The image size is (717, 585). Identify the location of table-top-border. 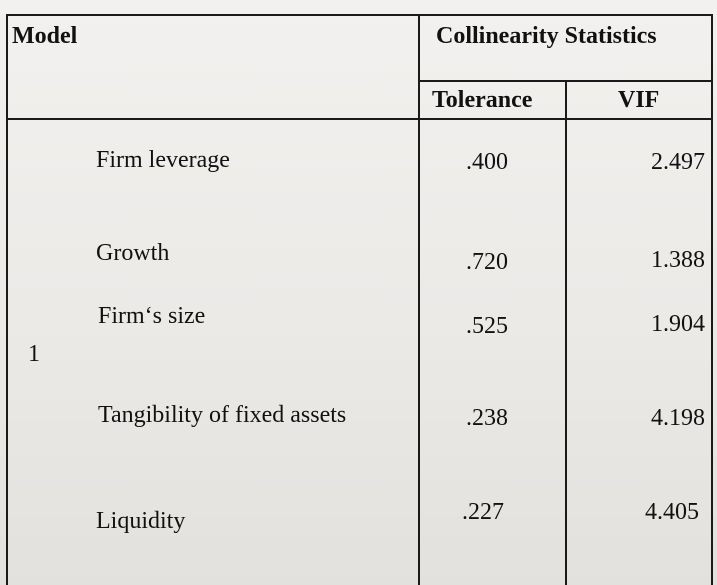
(359, 15).